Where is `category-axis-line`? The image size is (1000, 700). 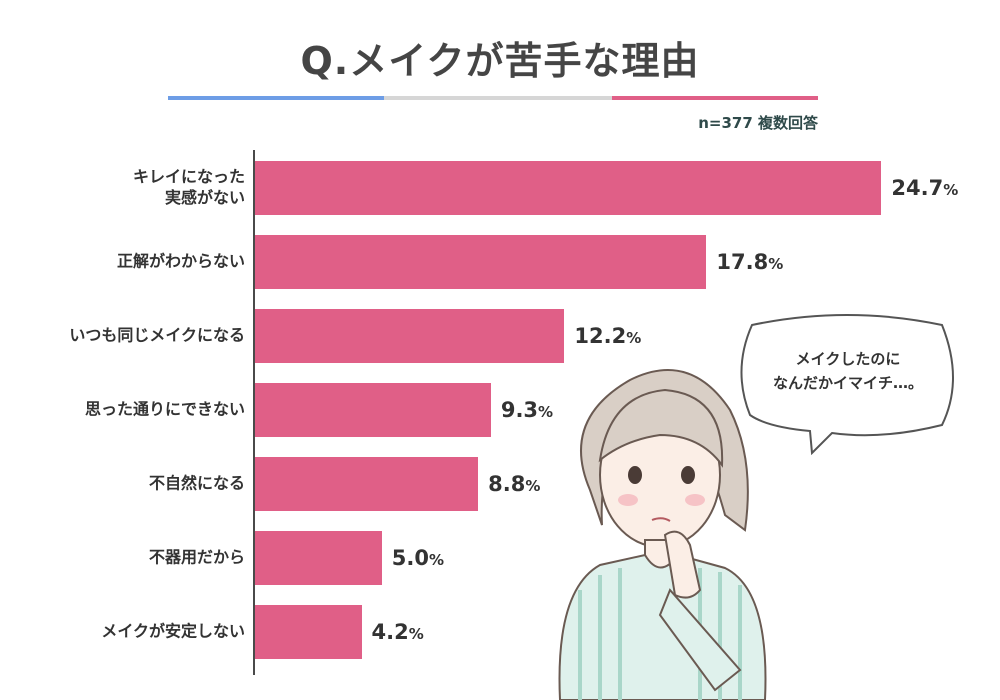 category-axis-line is located at coordinates (254, 412).